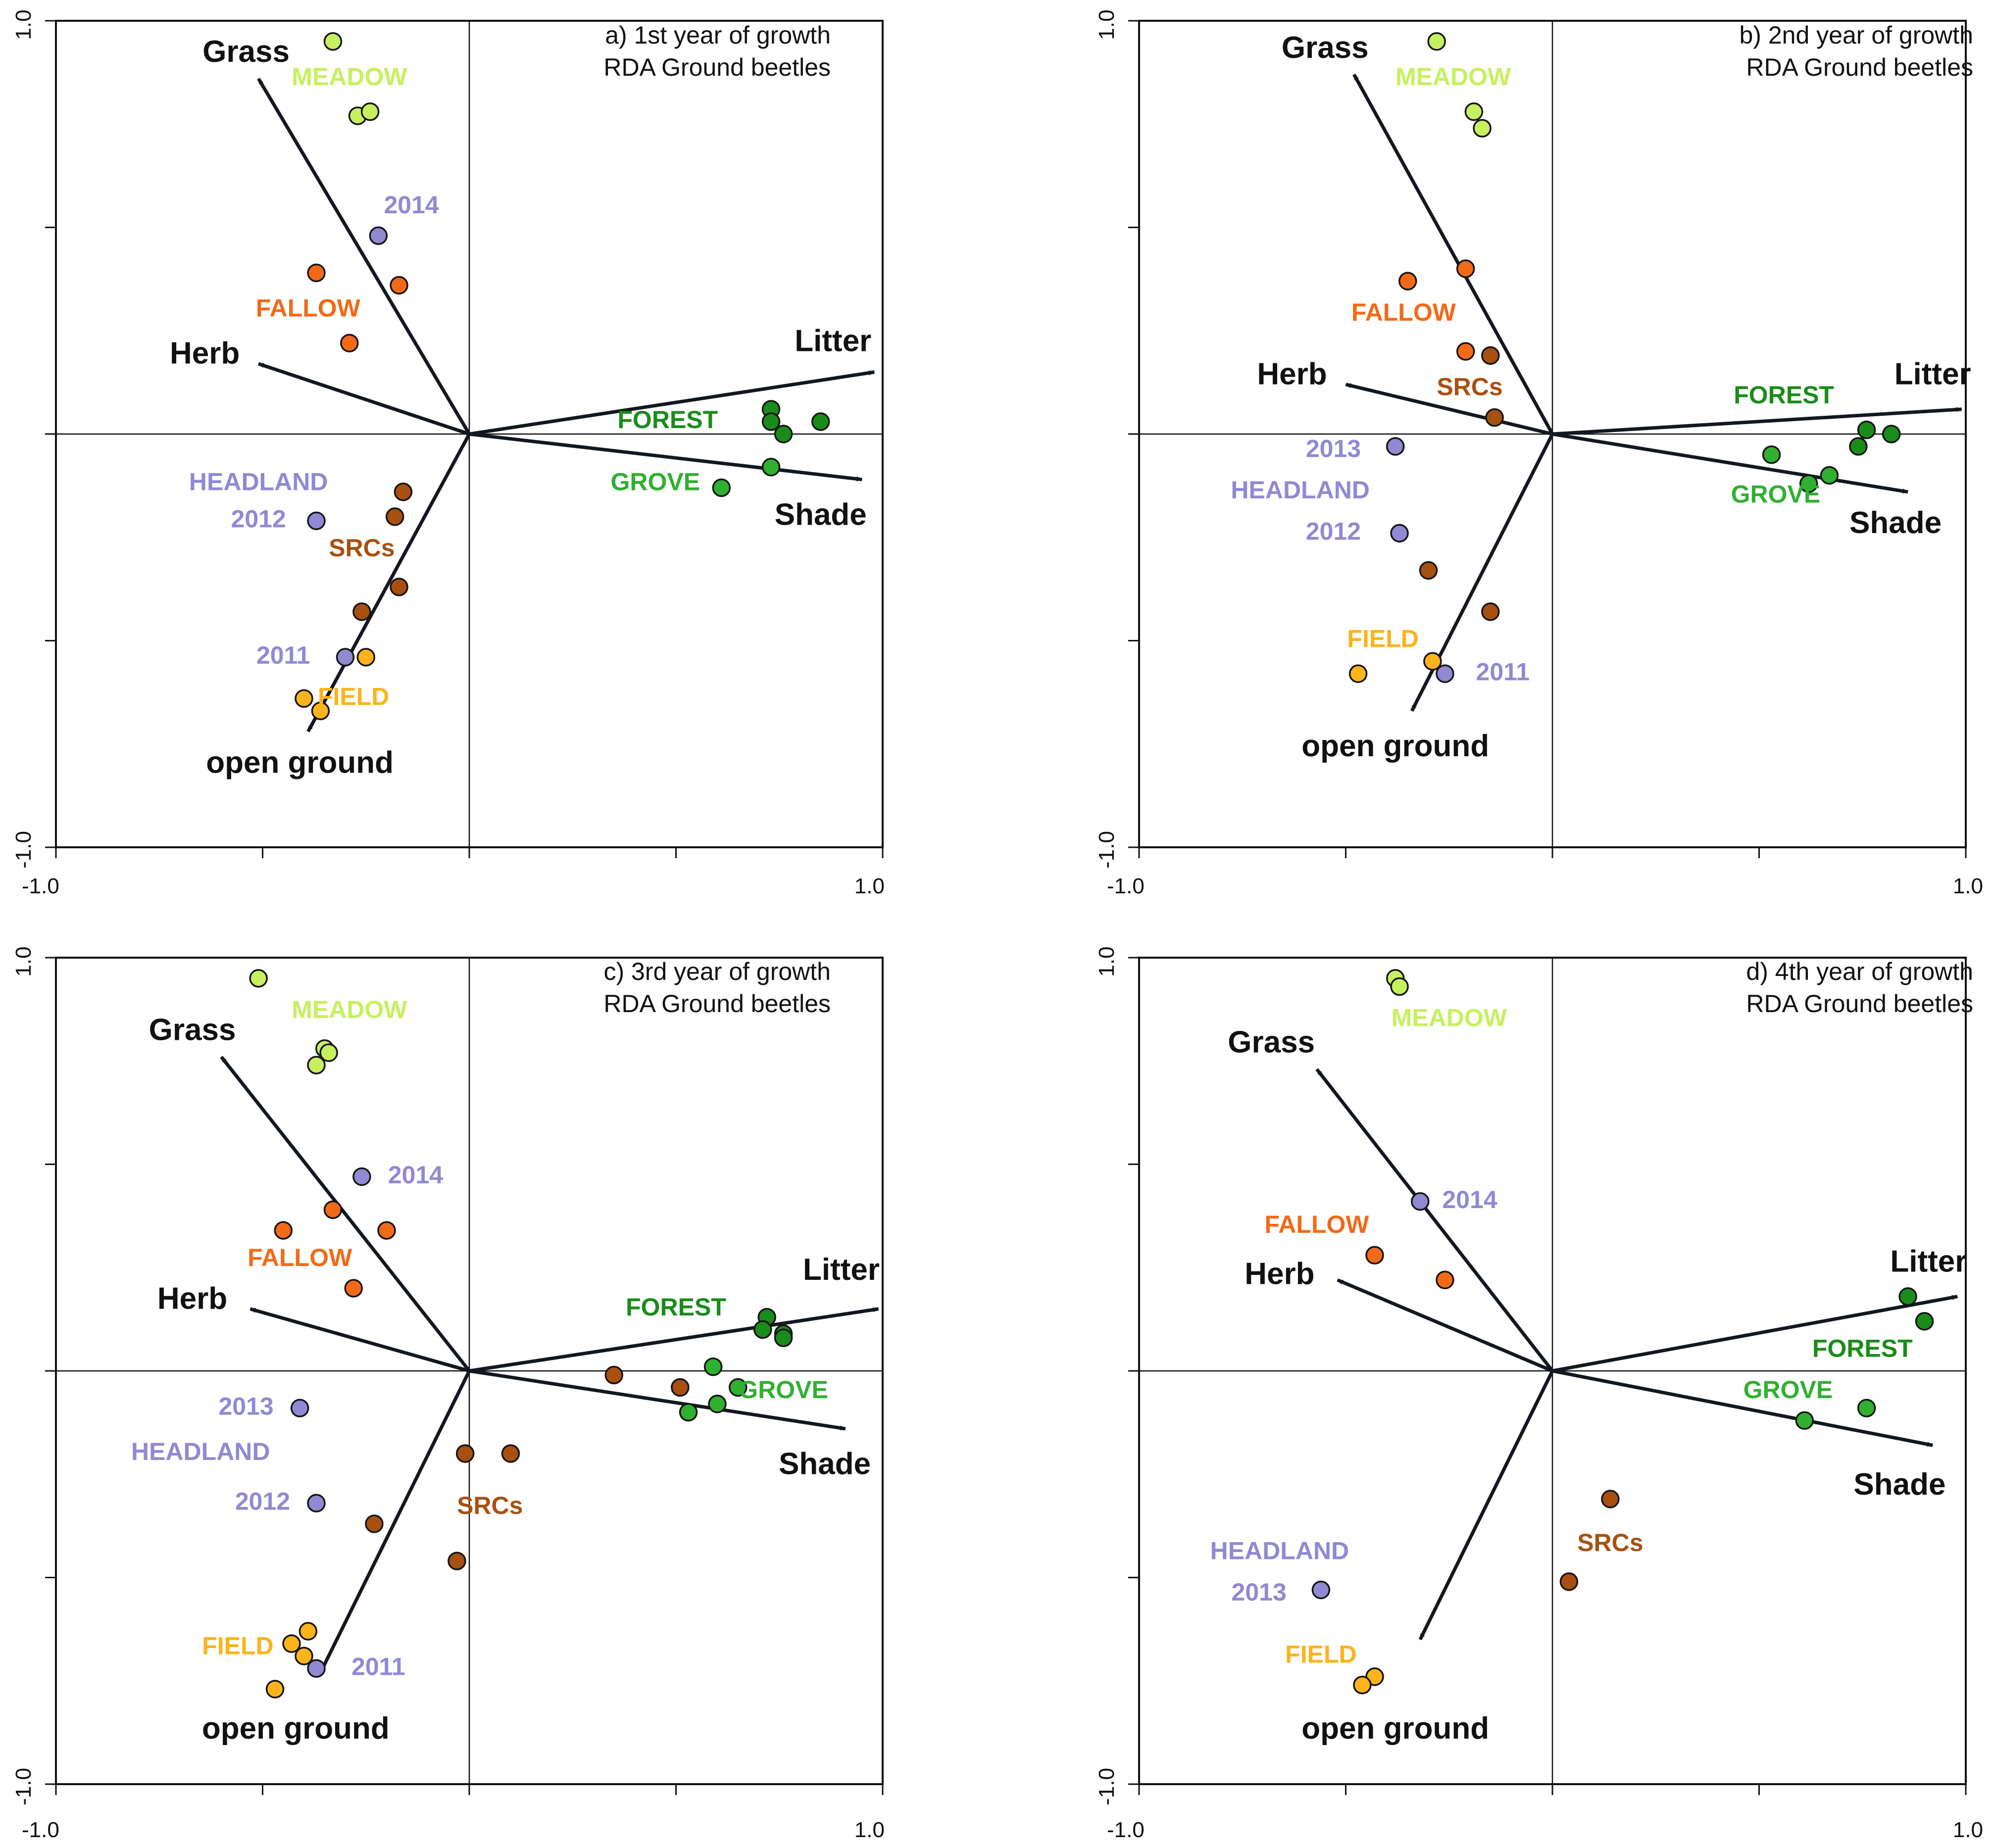 The height and width of the screenshot is (1848, 1993). Describe the element at coordinates (1569, 1581) in the screenshot. I see `panel-d-point-srcs` at that location.